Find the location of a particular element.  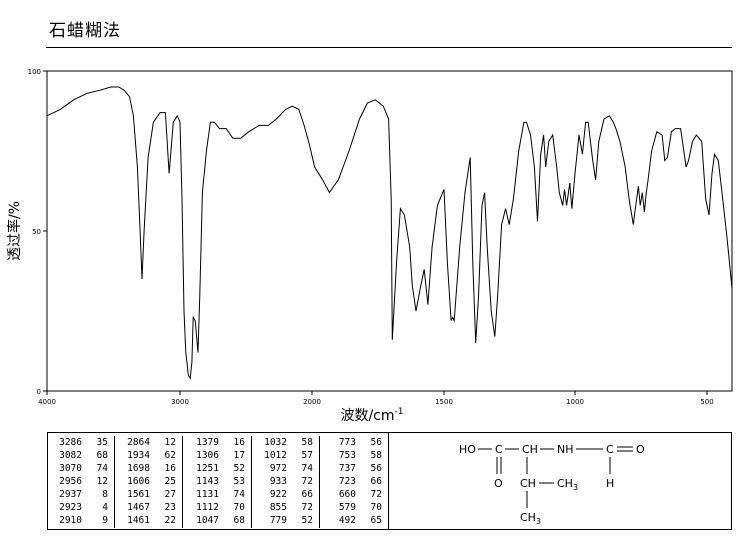

struct-o-below: O is located at coordinates (498, 483).